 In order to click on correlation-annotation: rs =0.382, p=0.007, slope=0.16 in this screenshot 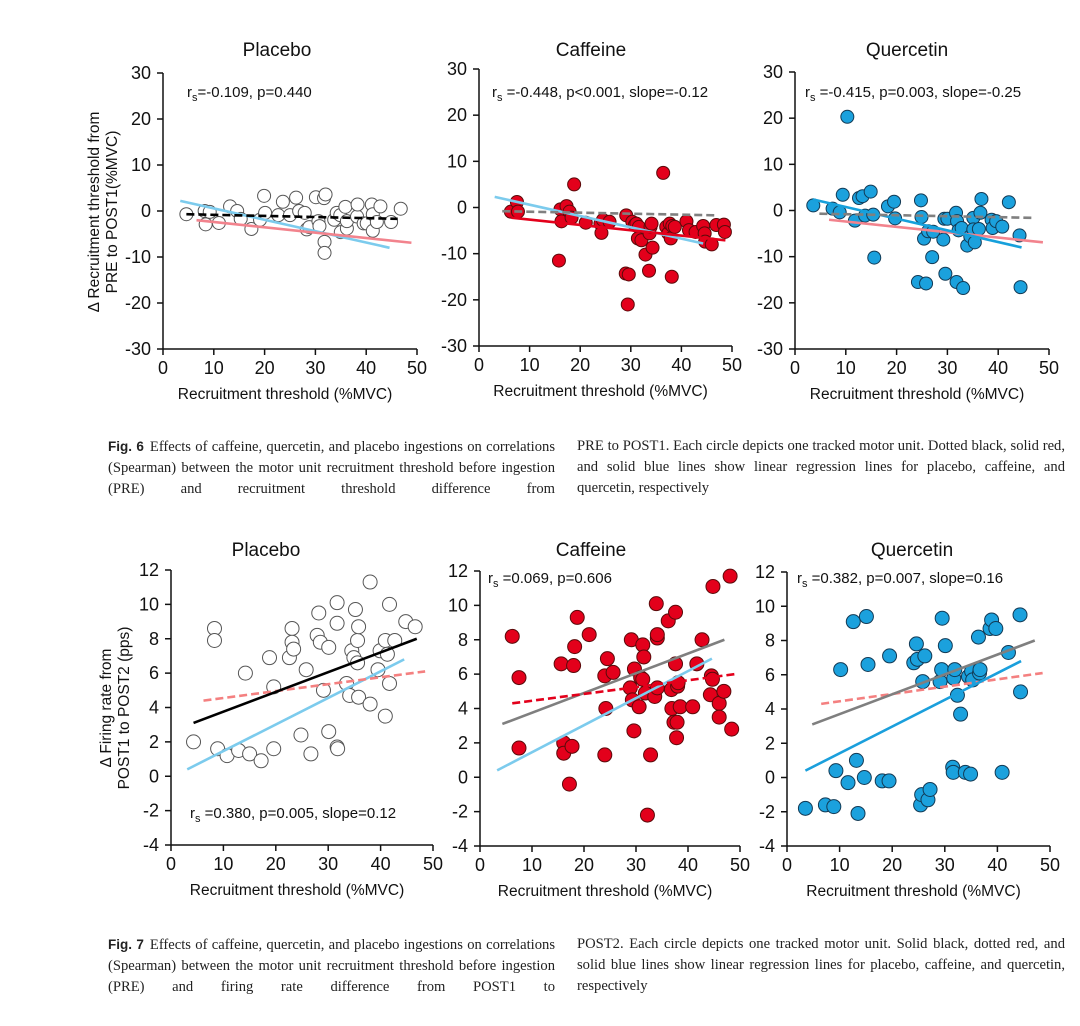, I will do `click(900, 580)`.